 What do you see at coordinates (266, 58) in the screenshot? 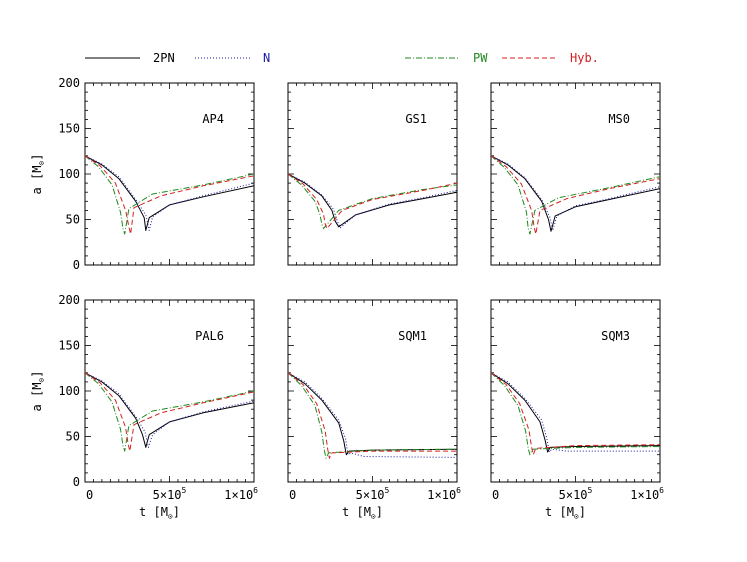
I see `legend-label: N` at bounding box center [266, 58].